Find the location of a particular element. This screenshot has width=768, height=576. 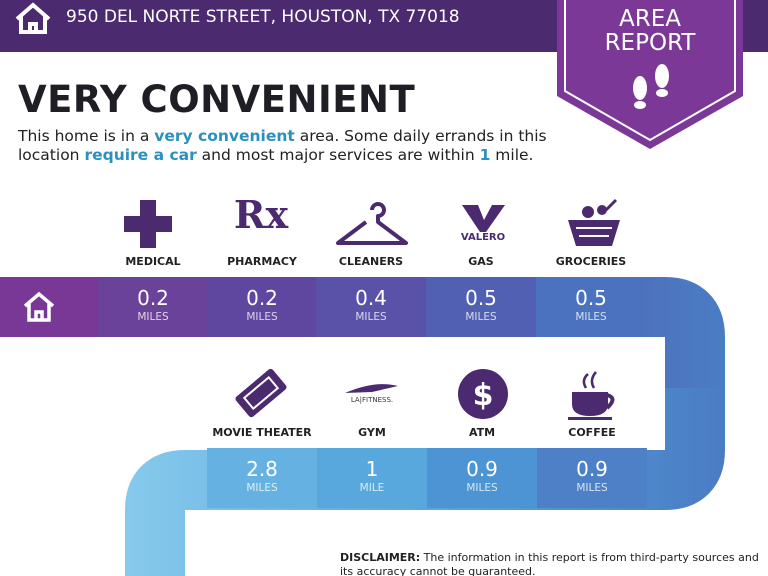

gym-icon is located at coordinates (371, 388).